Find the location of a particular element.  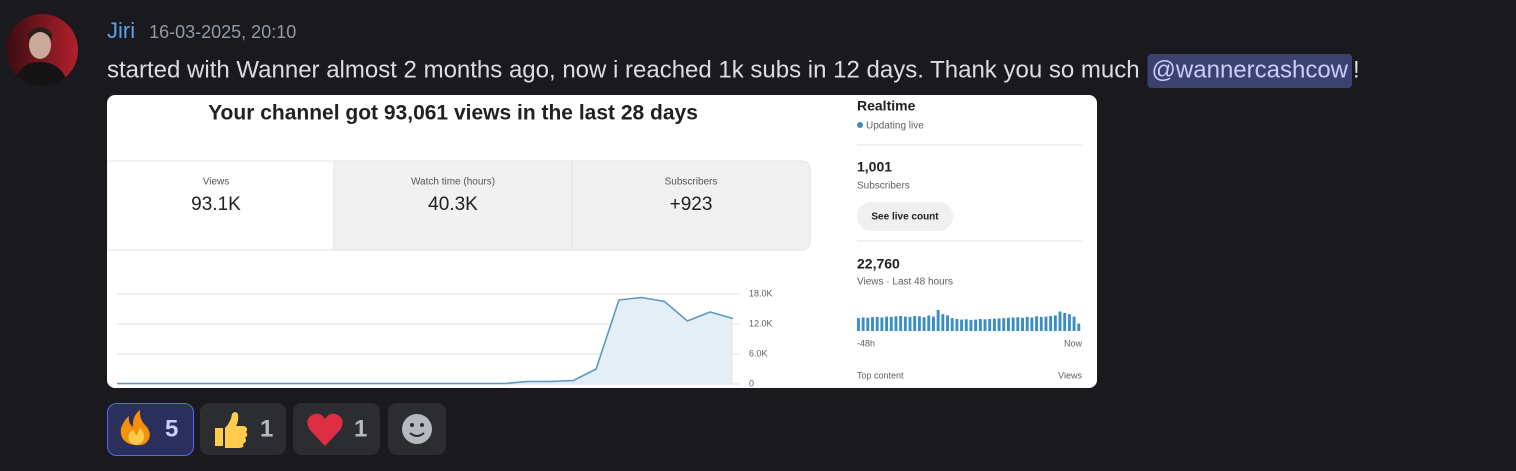

mention-background is located at coordinates (1249, 71).